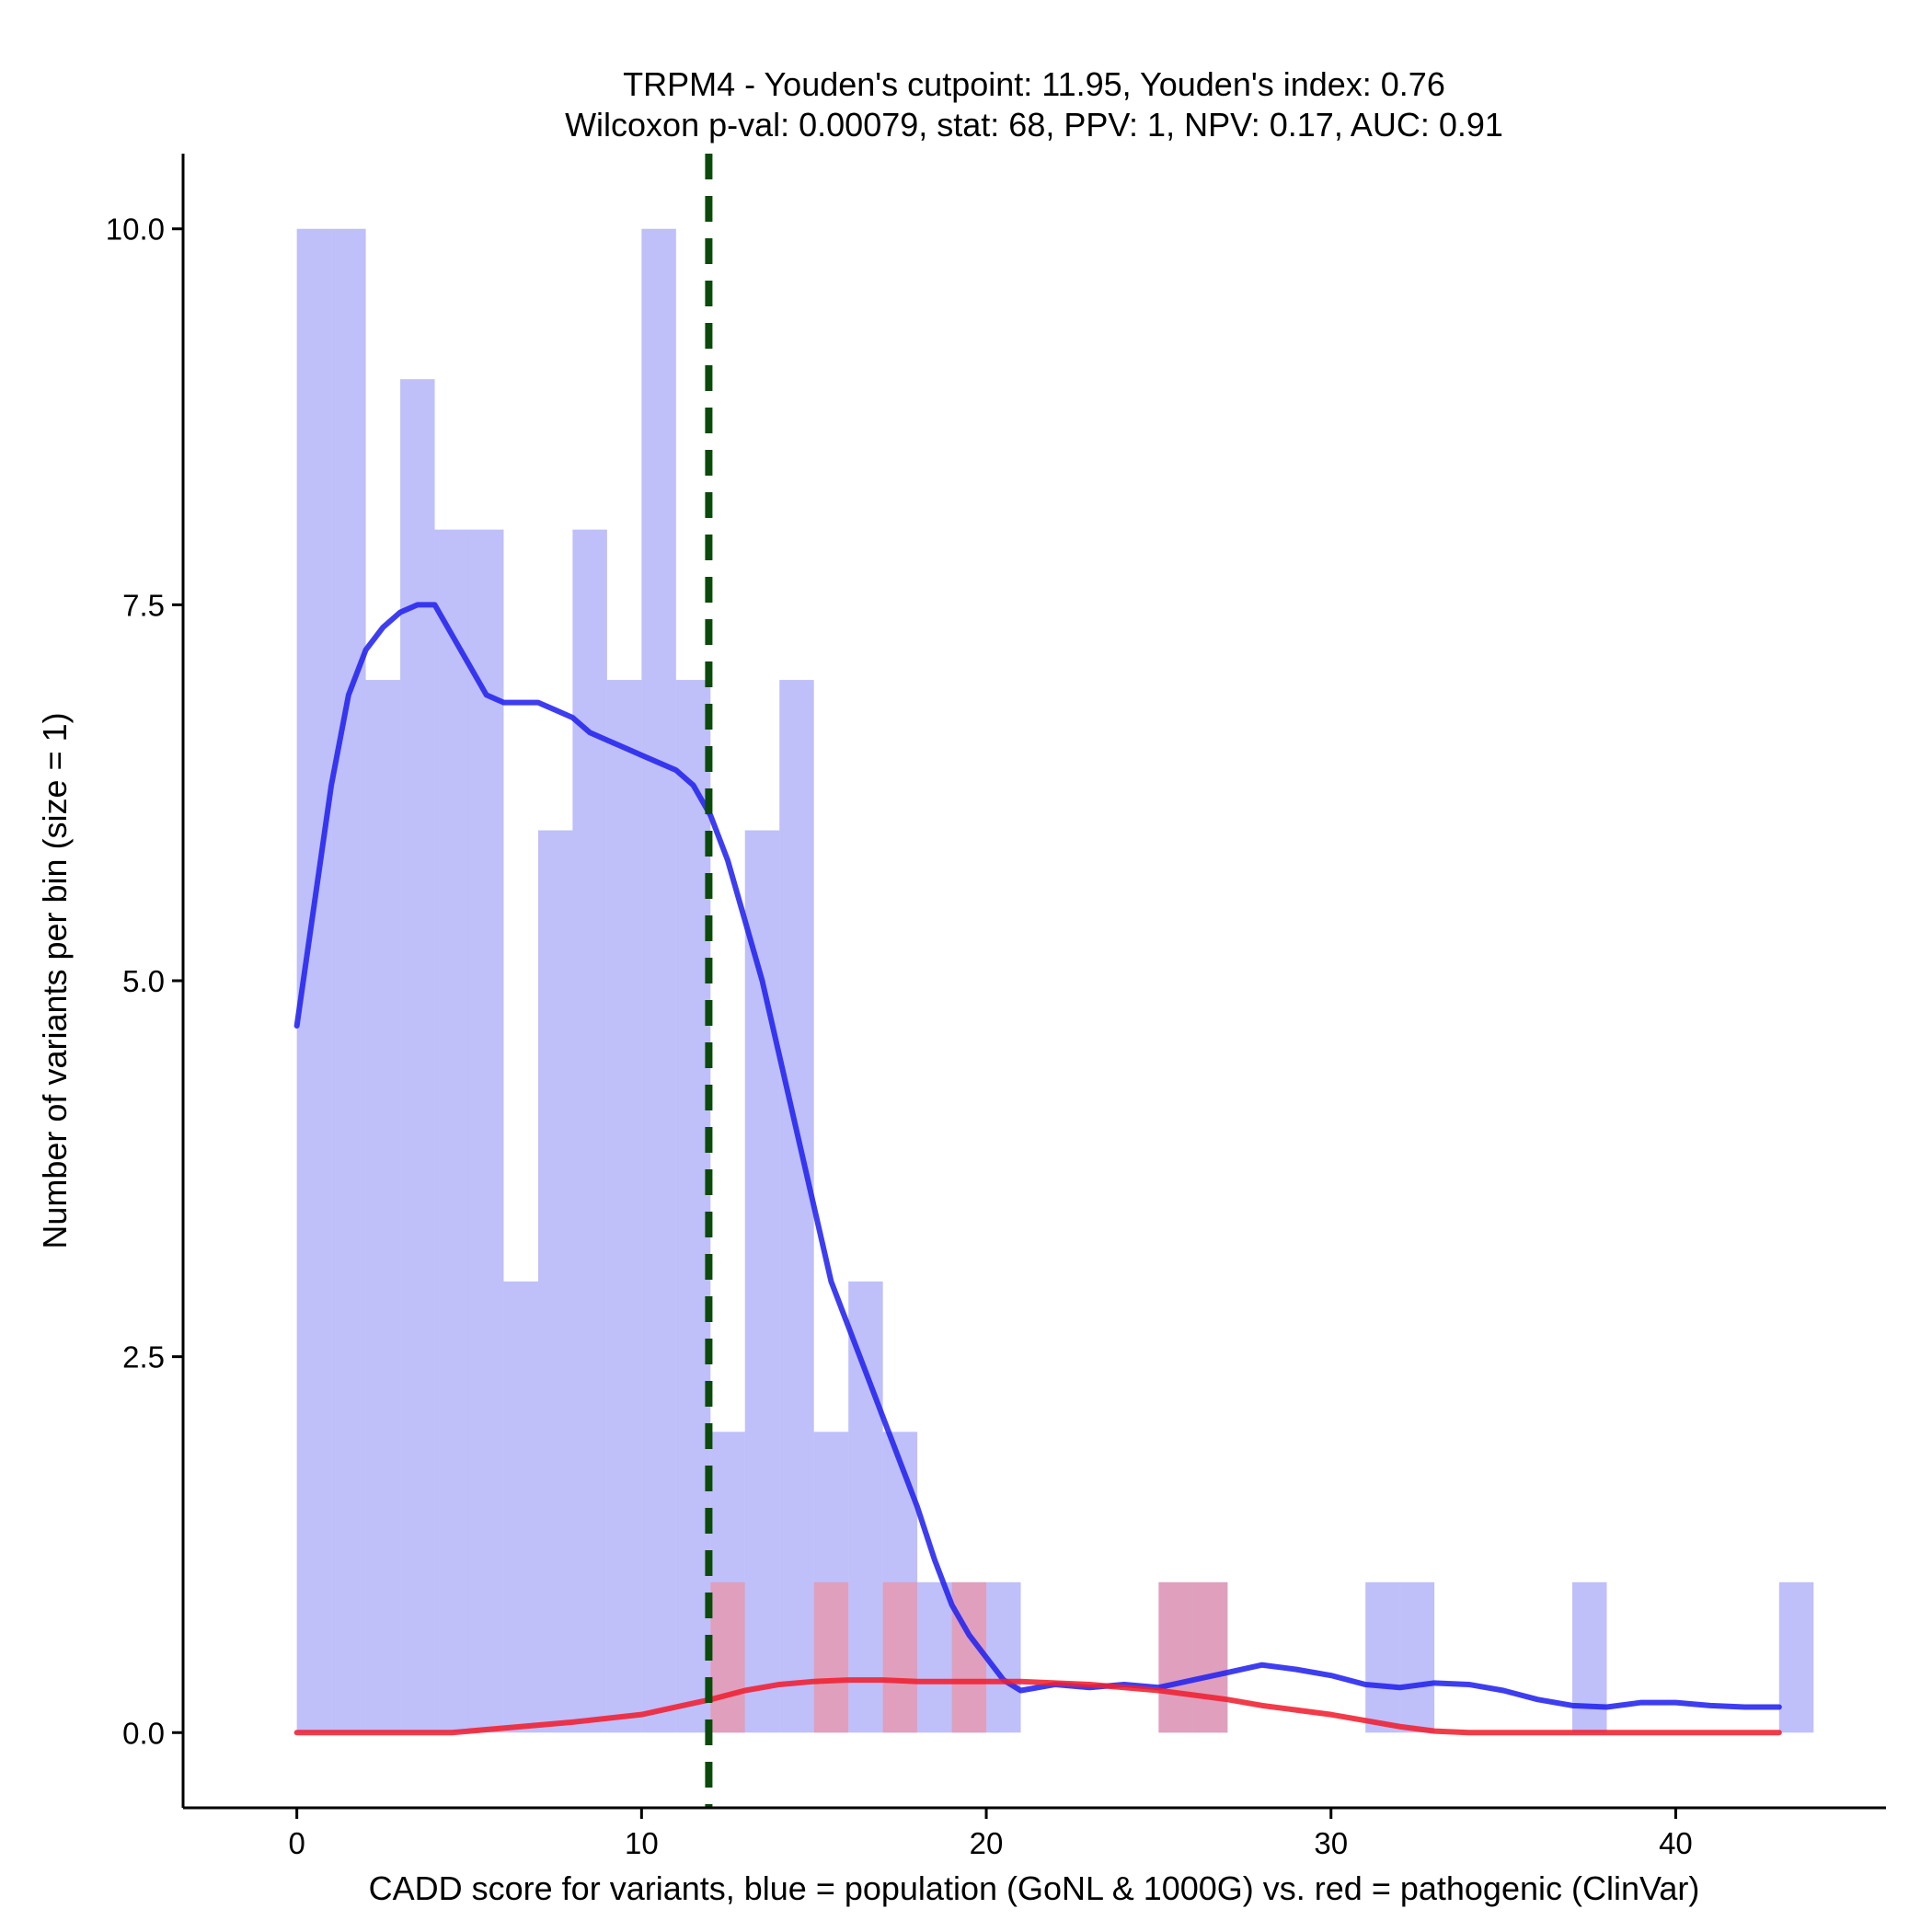 This screenshot has width=1932, height=1932. Describe the element at coordinates (1331, 1843) in the screenshot. I see `x-tick-label: 30` at that location.